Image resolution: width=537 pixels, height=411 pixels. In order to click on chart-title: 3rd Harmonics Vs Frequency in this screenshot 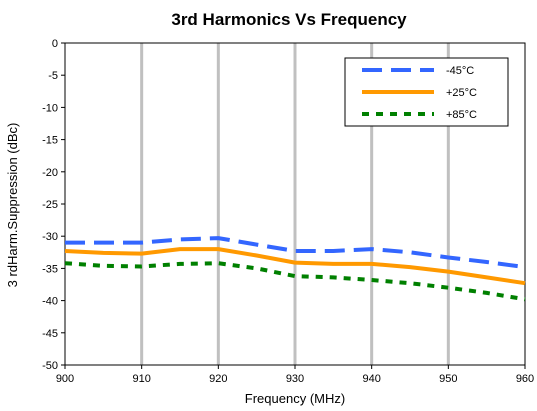, I will do `click(289, 19)`.